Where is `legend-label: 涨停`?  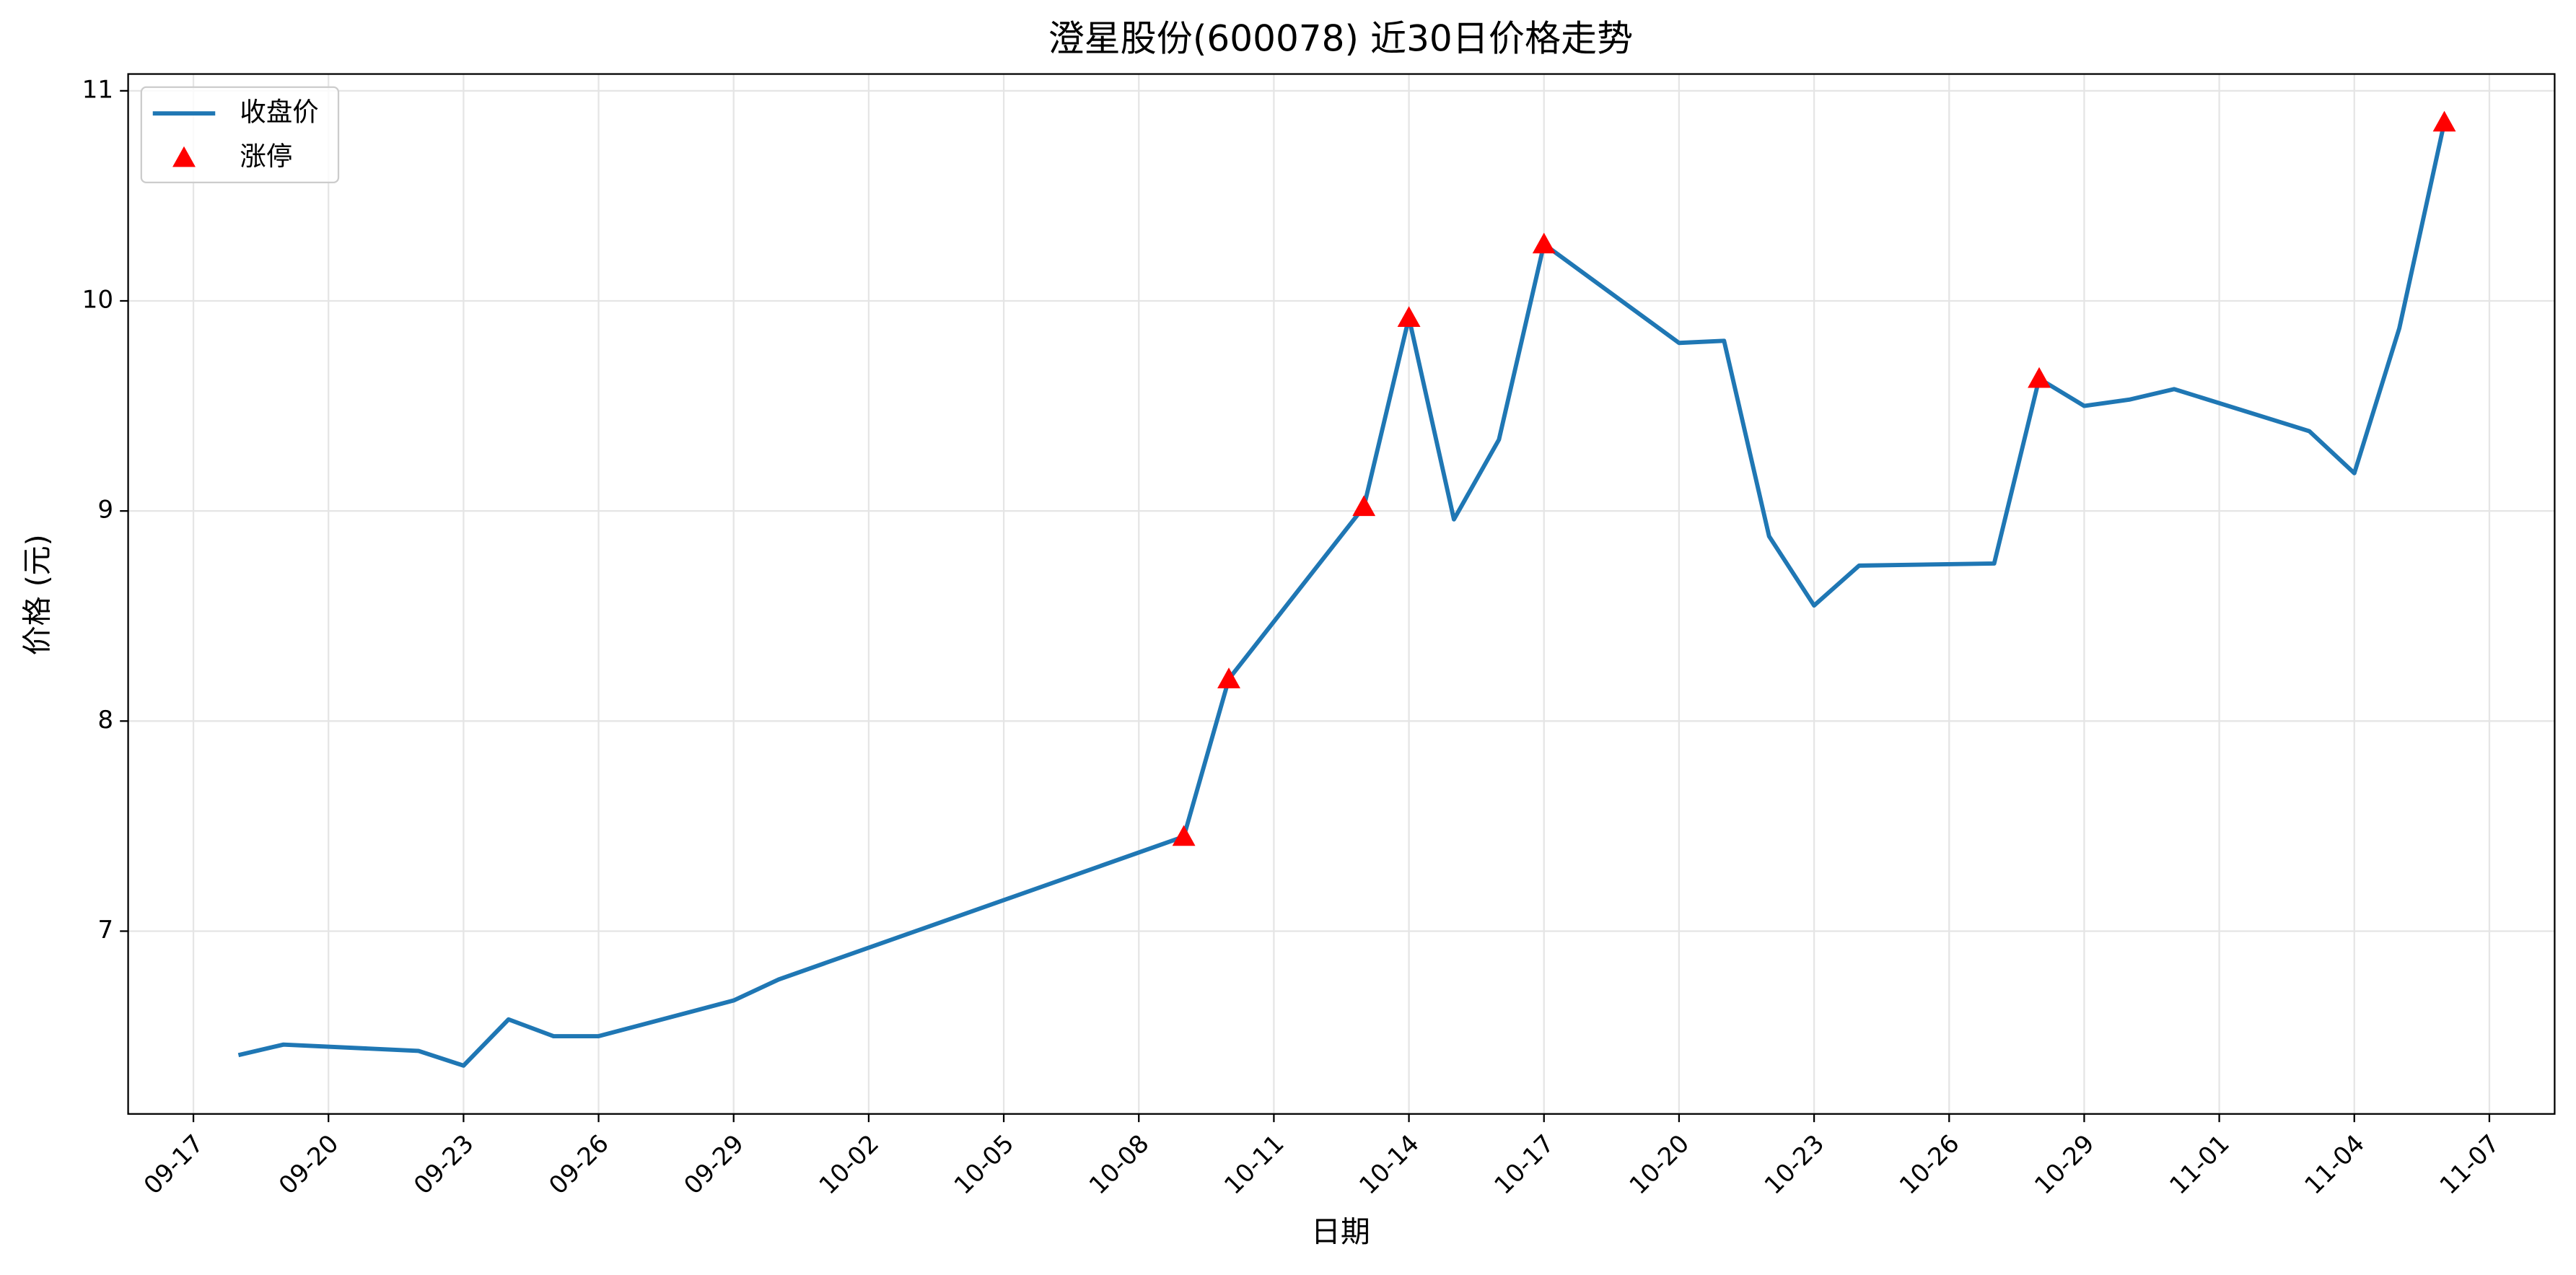
legend-label: 涨停 is located at coordinates (266, 157).